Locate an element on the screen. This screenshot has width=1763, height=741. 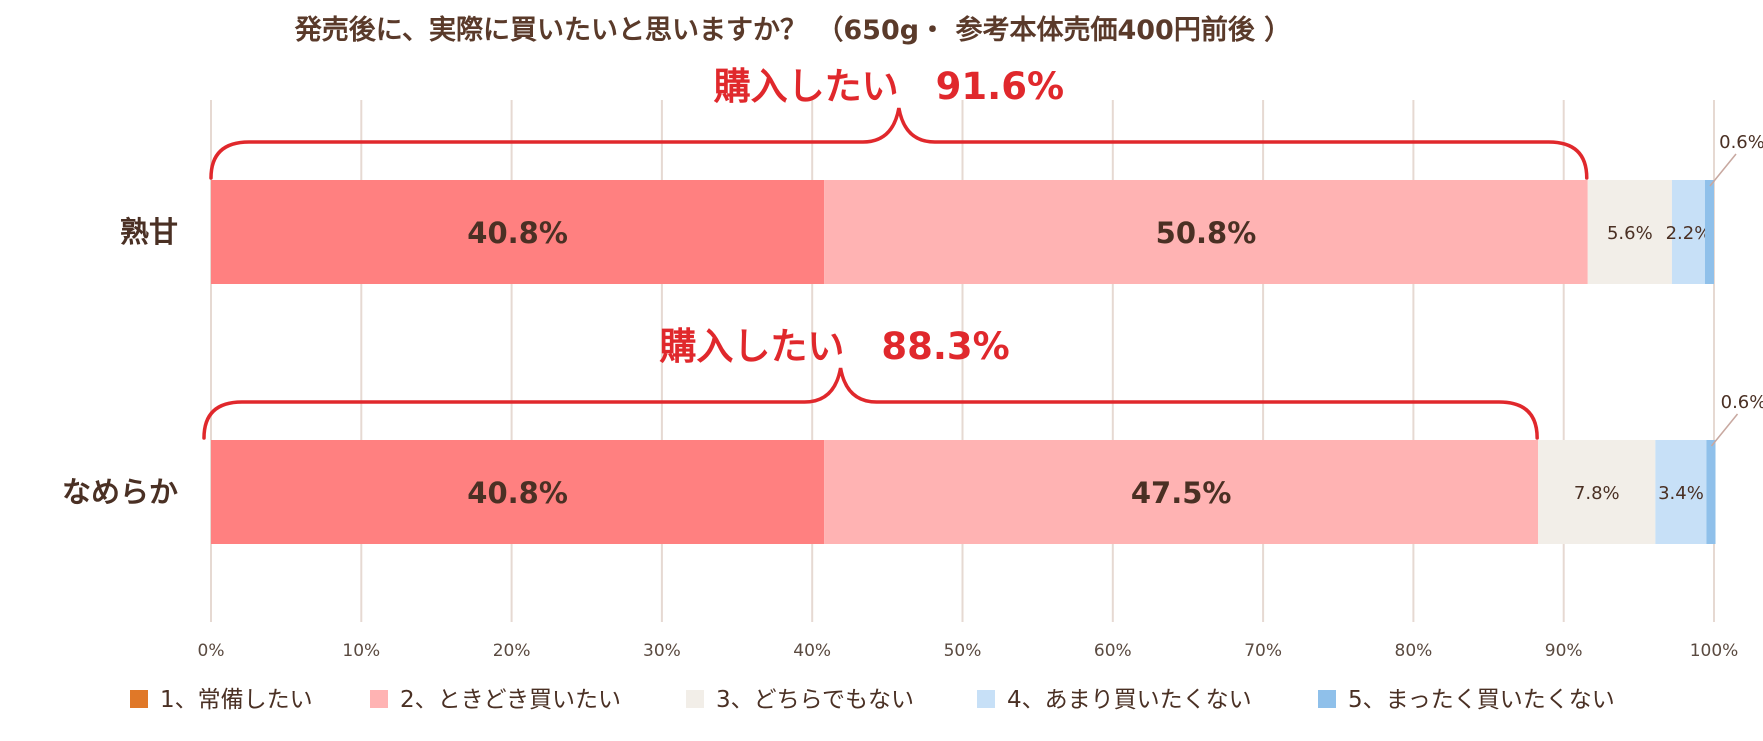
x-tick-label: 20% is located at coordinates (512, 651).